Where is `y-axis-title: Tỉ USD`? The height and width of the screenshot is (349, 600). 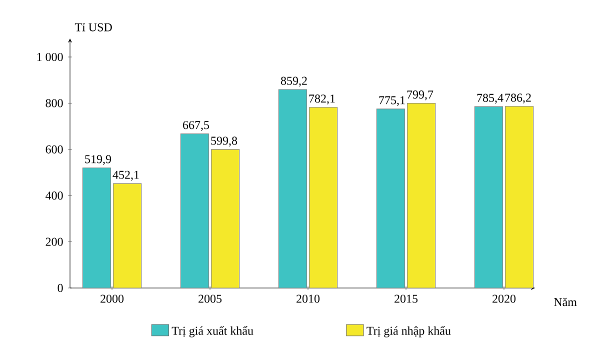
y-axis-title: Tỉ USD is located at coordinates (93, 27).